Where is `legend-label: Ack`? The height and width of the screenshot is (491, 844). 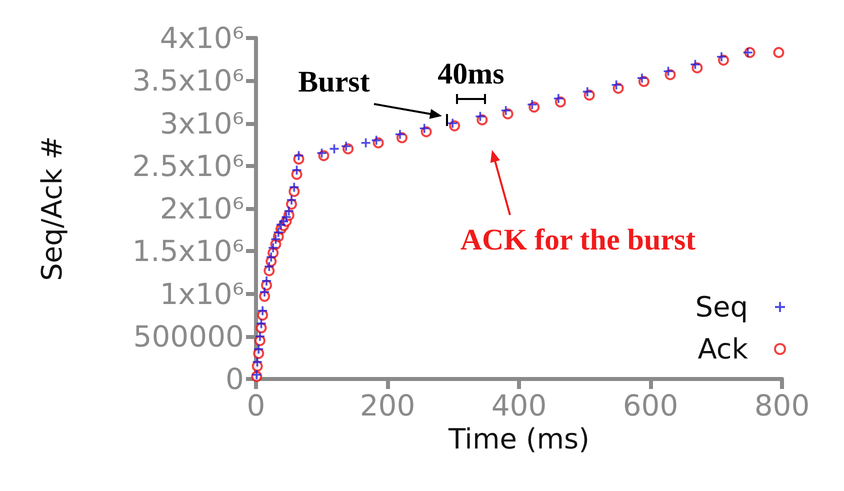
legend-label: Ack is located at coordinates (723, 349).